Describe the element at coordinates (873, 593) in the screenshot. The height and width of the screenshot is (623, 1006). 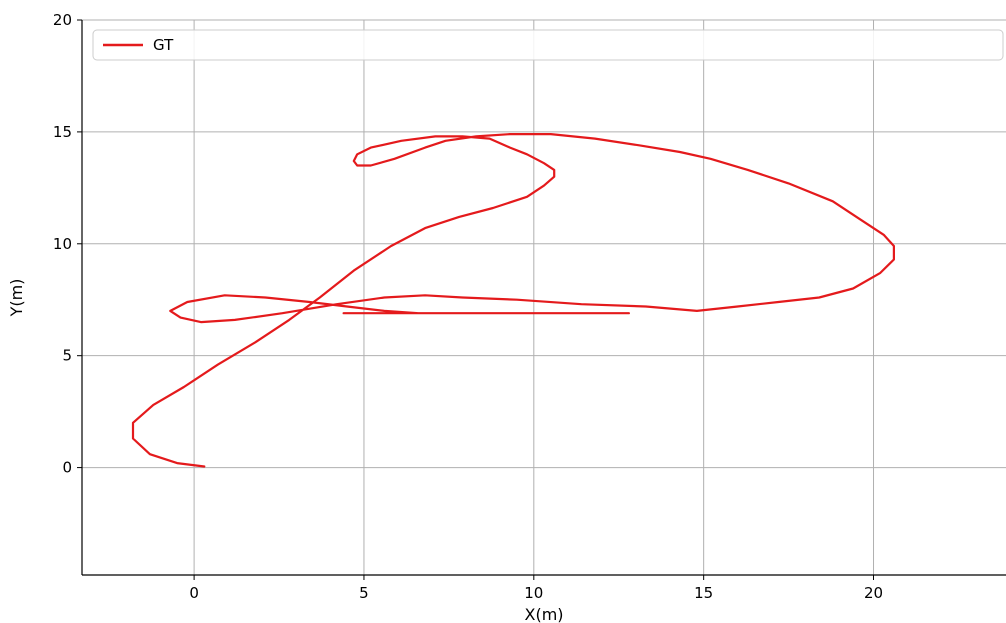
I see `x-tick-label: 20` at that location.